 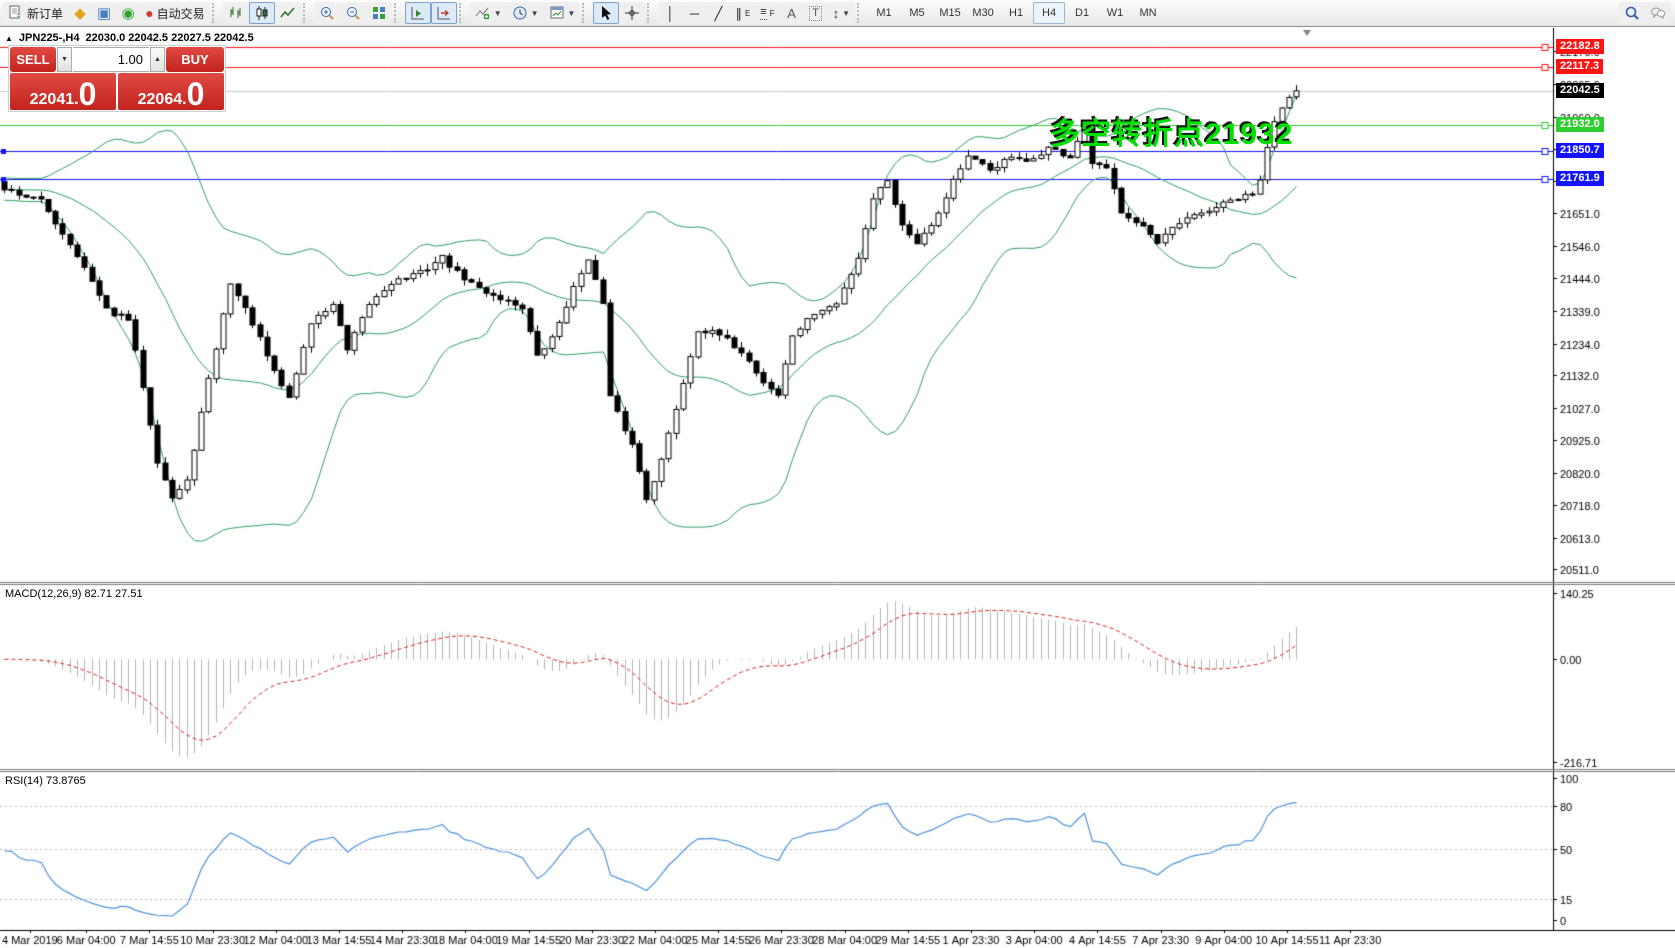 I want to click on chat-button, so click(x=1658, y=13).